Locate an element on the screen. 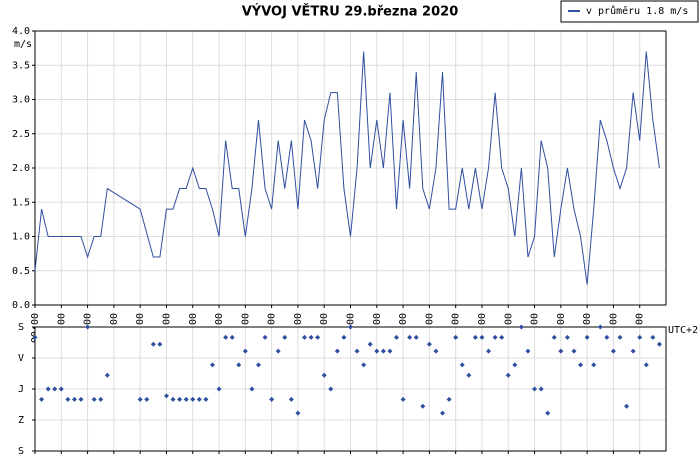 This screenshot has width=700, height=460. y-tick-label: 0.5 is located at coordinates (21, 271).